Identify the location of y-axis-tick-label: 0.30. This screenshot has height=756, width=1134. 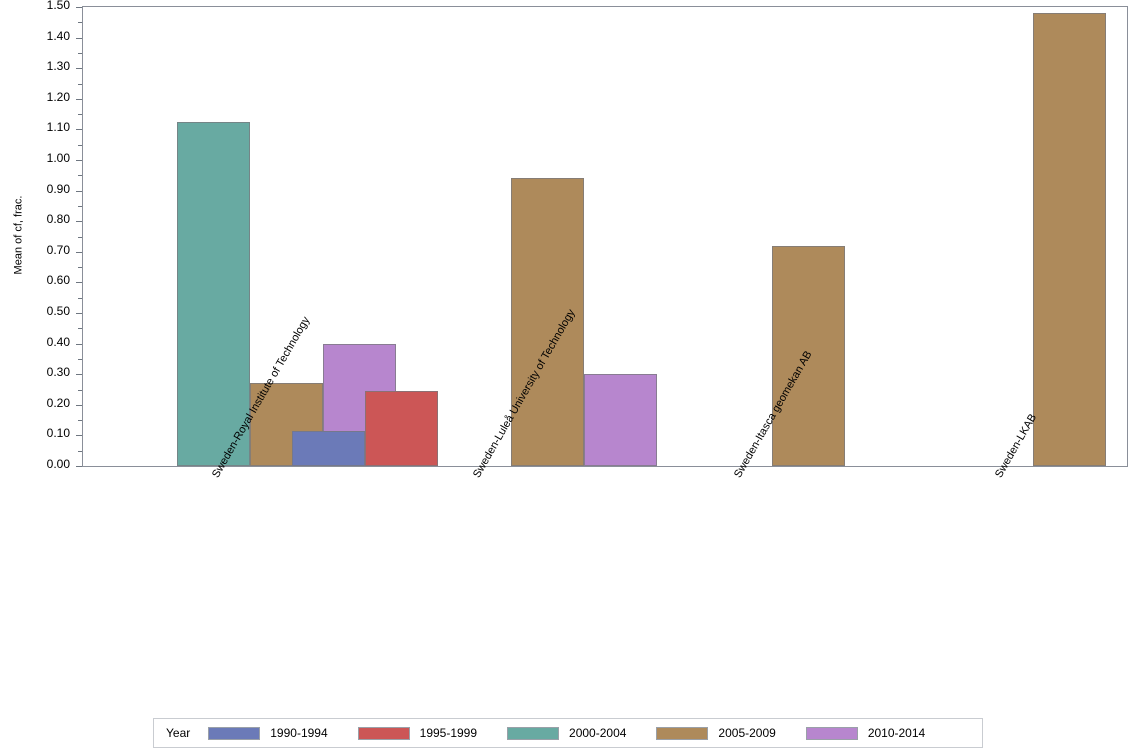
(58, 372).